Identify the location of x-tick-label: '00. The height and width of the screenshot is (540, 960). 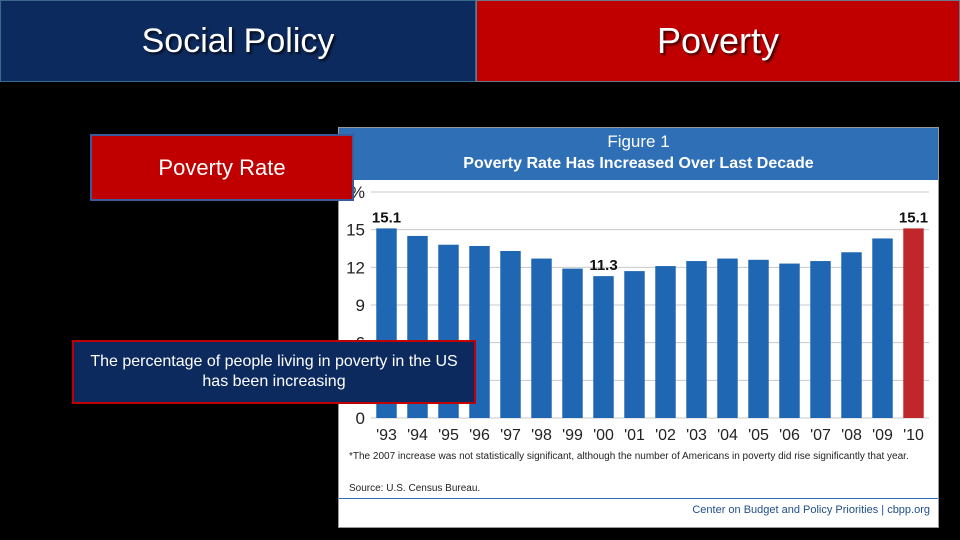
(603, 435).